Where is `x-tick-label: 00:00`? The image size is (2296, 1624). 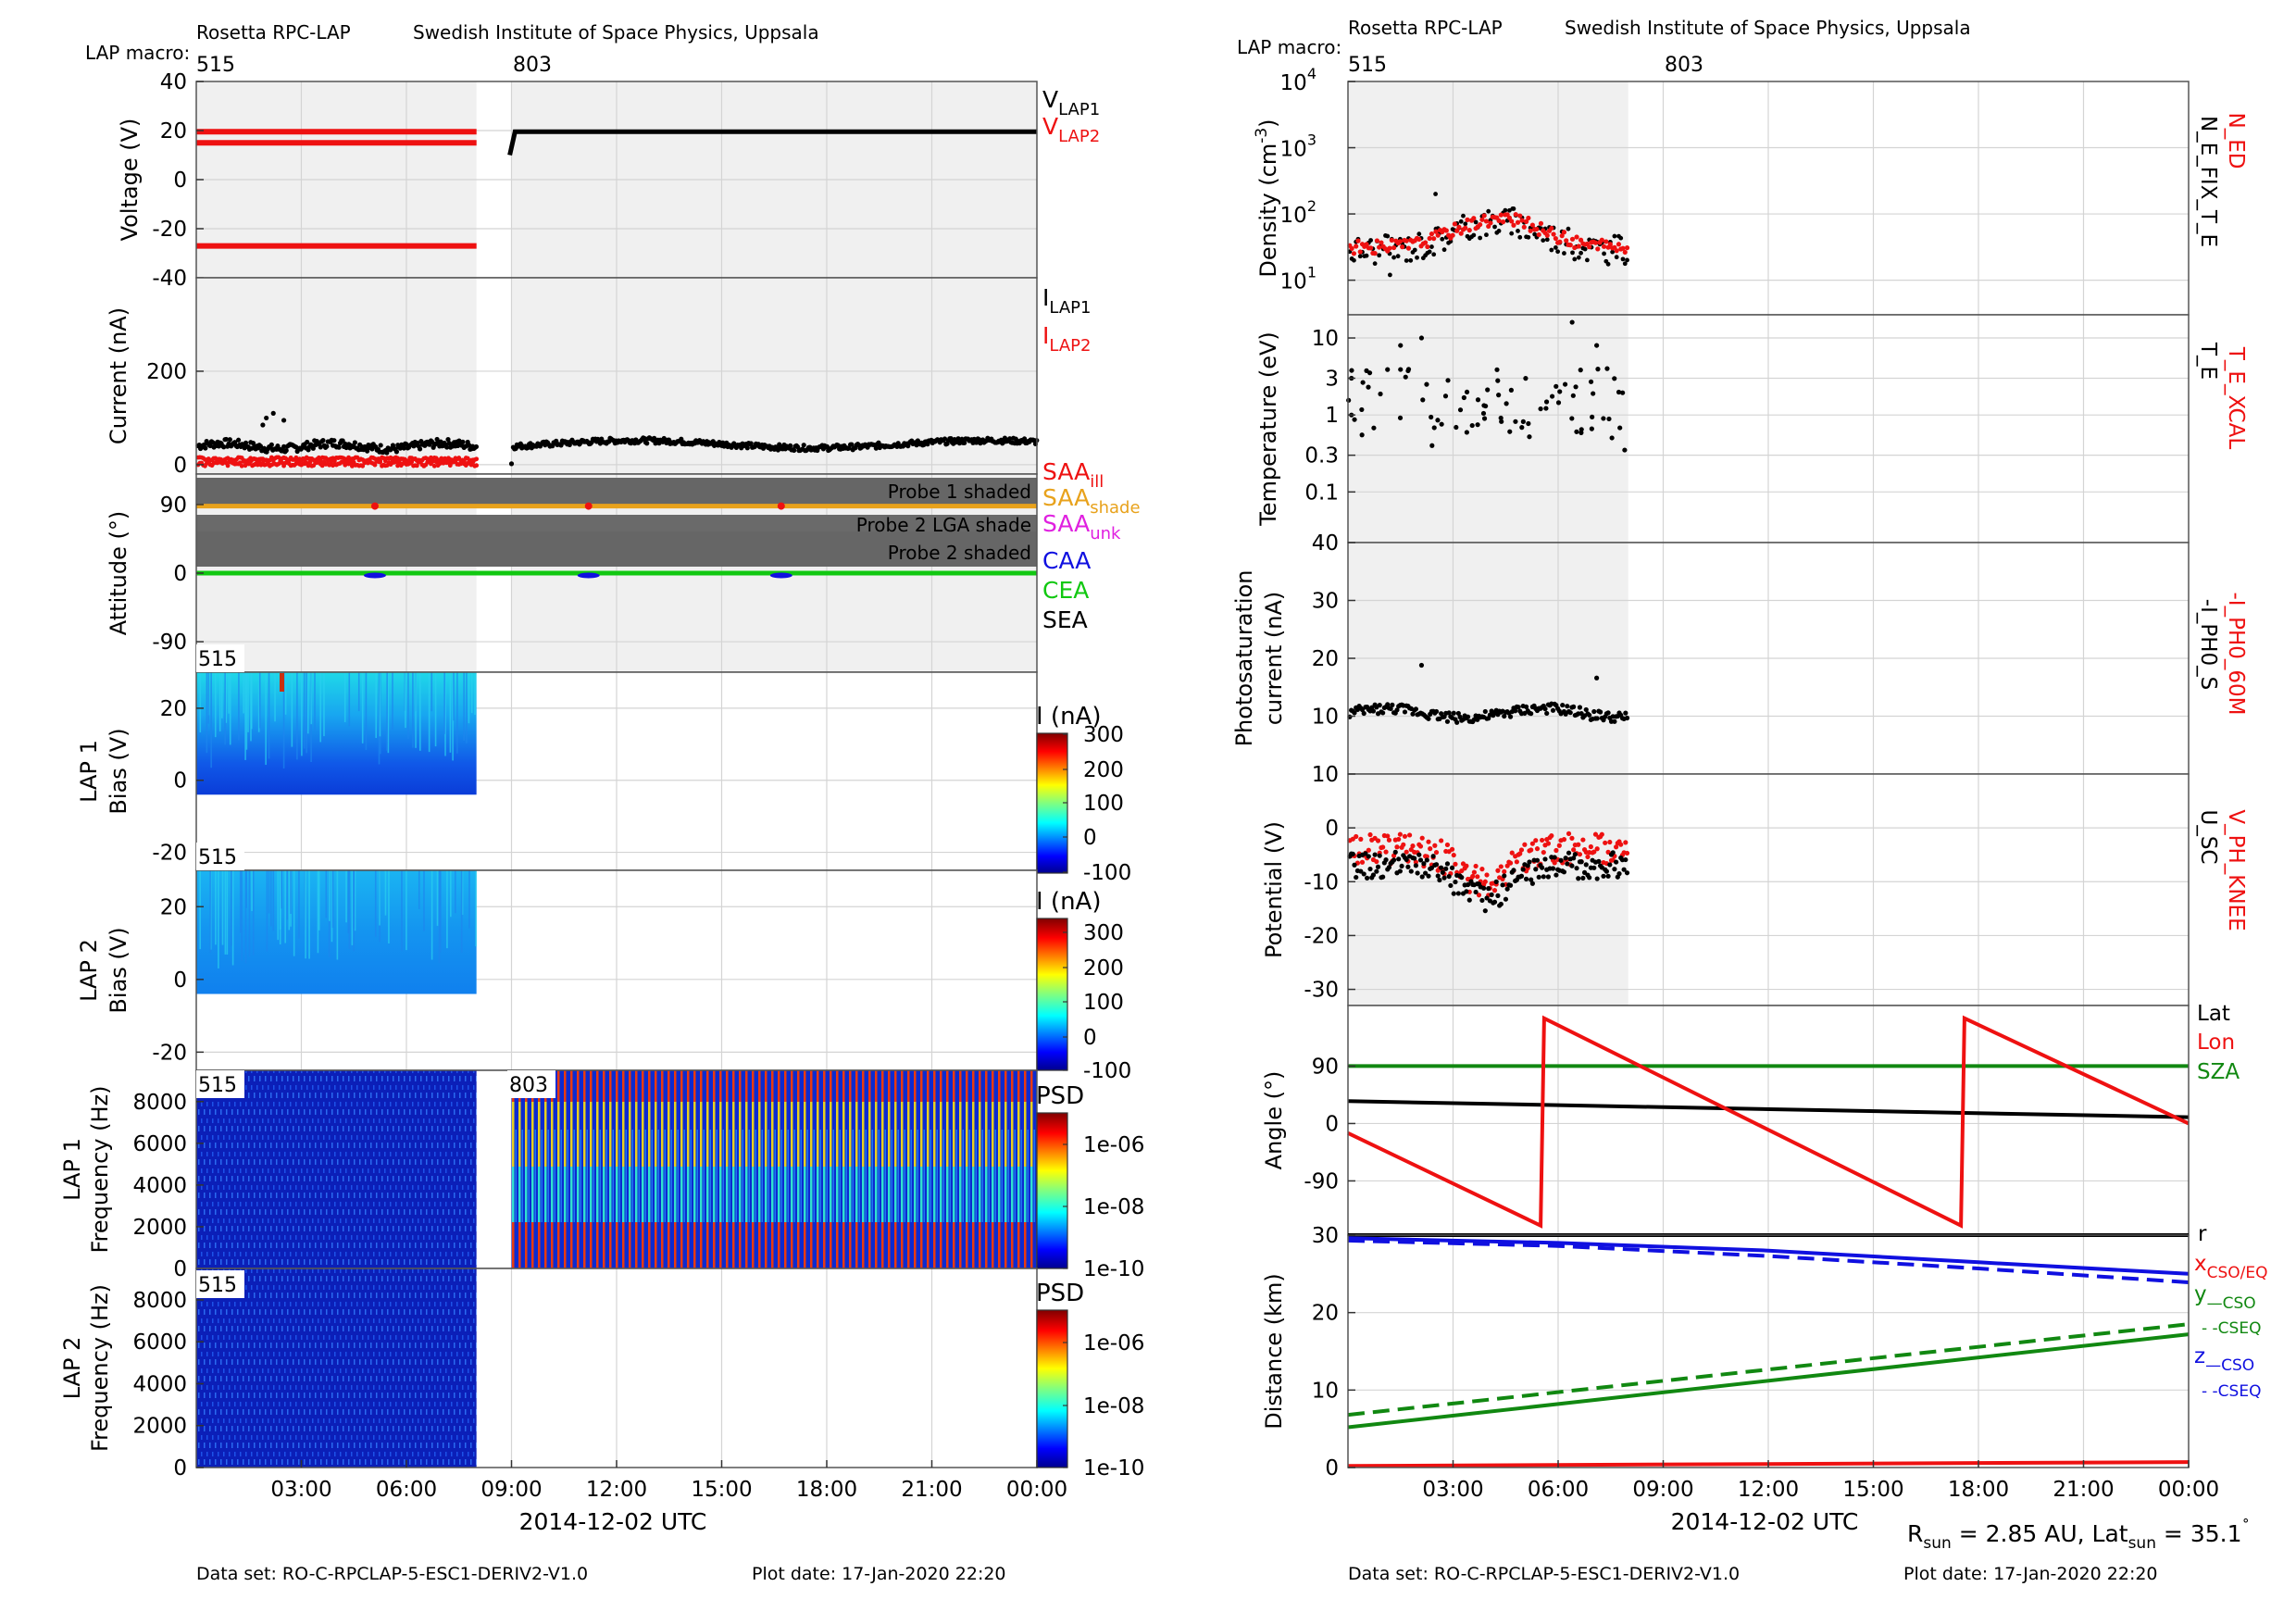 x-tick-label: 00:00 is located at coordinates (2188, 1490).